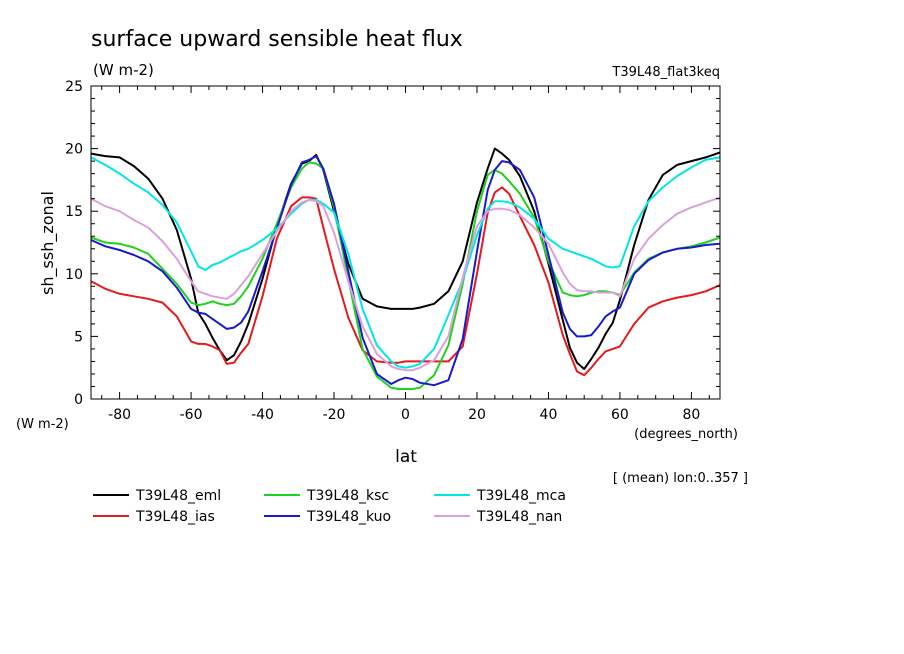  Describe the element at coordinates (175, 517) in the screenshot. I see `legend-label-T39L48_ias: T39L48_ias` at that location.